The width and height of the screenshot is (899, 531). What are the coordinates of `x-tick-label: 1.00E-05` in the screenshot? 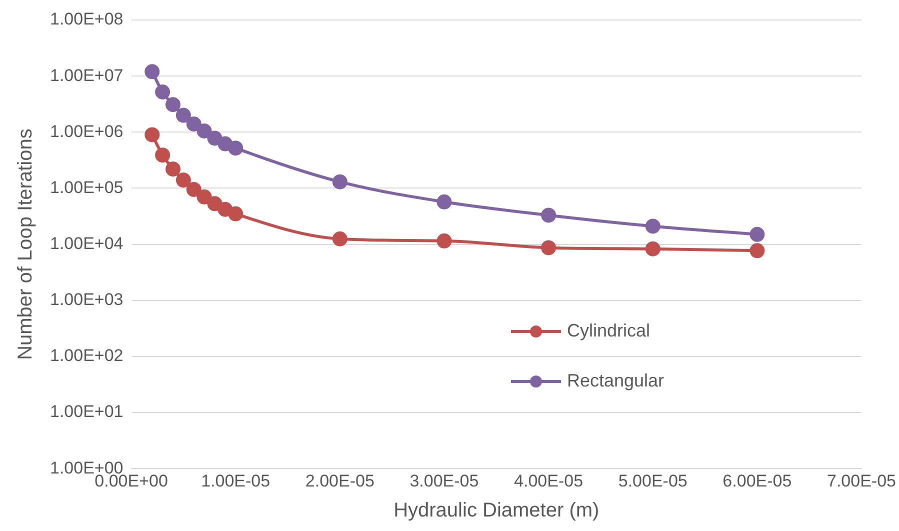 It's located at (235, 480).